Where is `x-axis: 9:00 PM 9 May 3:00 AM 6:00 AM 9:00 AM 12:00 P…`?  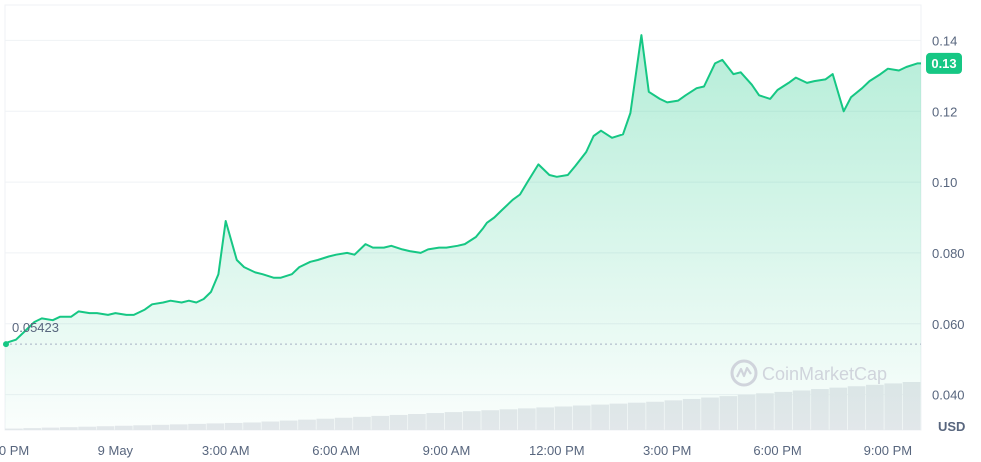
x-axis: 9:00 PM 9 May 3:00 AM 6:00 AM 9:00 AM 12:00 P… is located at coordinates (456, 450).